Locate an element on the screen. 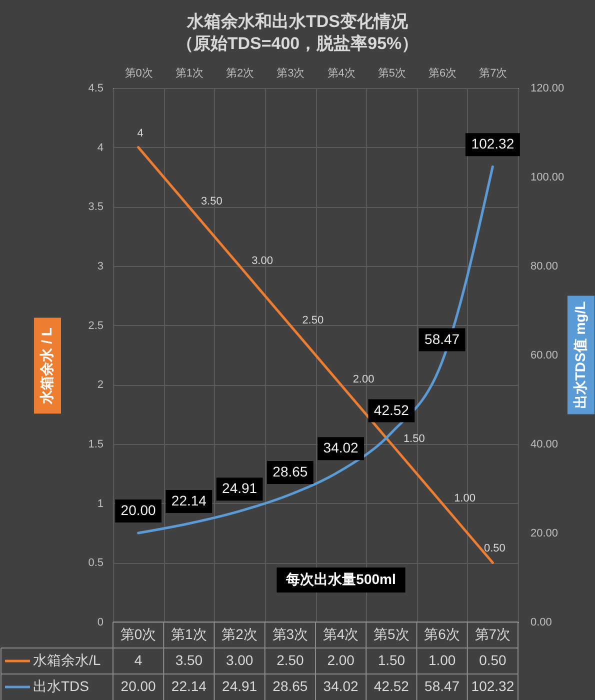 This screenshot has width=595, height=700. data-label: 102.32 is located at coordinates (492, 686).